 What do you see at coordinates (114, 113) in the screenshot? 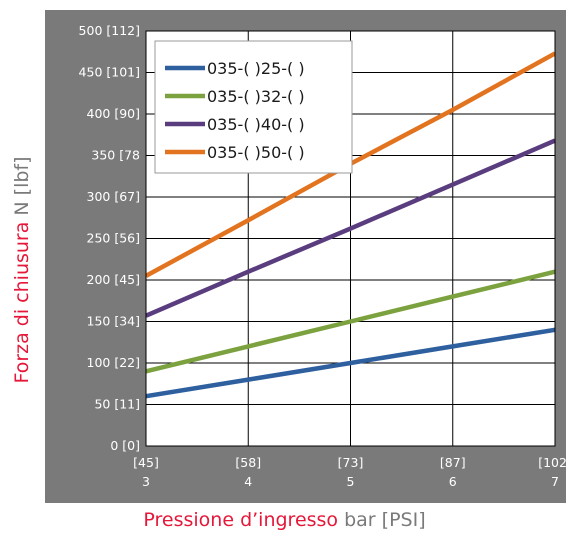
I see `y-tick-label-8: 400 [90]` at bounding box center [114, 113].